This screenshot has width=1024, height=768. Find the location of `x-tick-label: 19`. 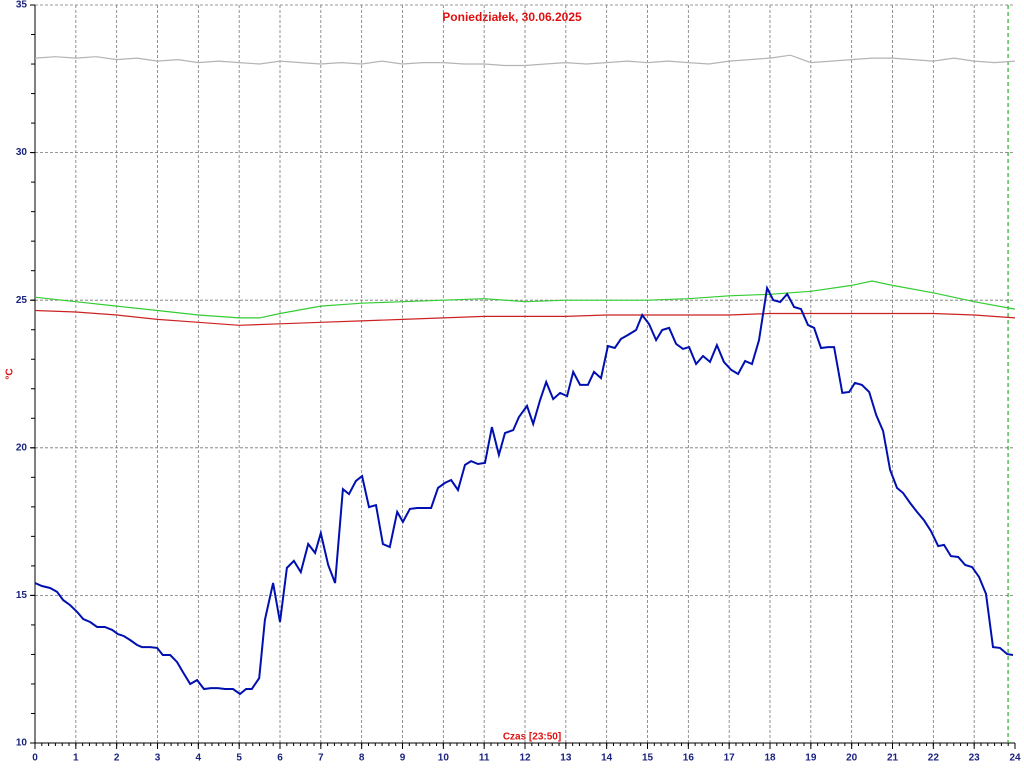

x-tick-label: 19 is located at coordinates (811, 758).